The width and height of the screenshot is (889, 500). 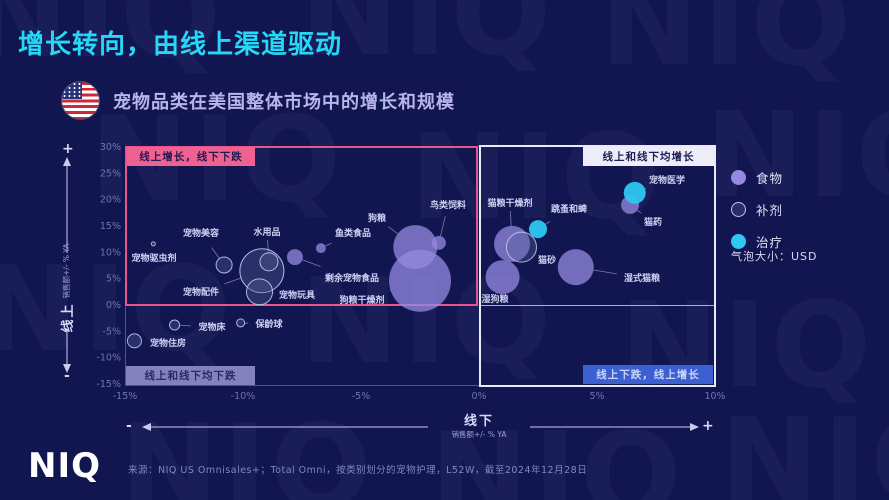 What do you see at coordinates (301, 226) in the screenshot?
I see `quadrant-topleft-box` at bounding box center [301, 226].